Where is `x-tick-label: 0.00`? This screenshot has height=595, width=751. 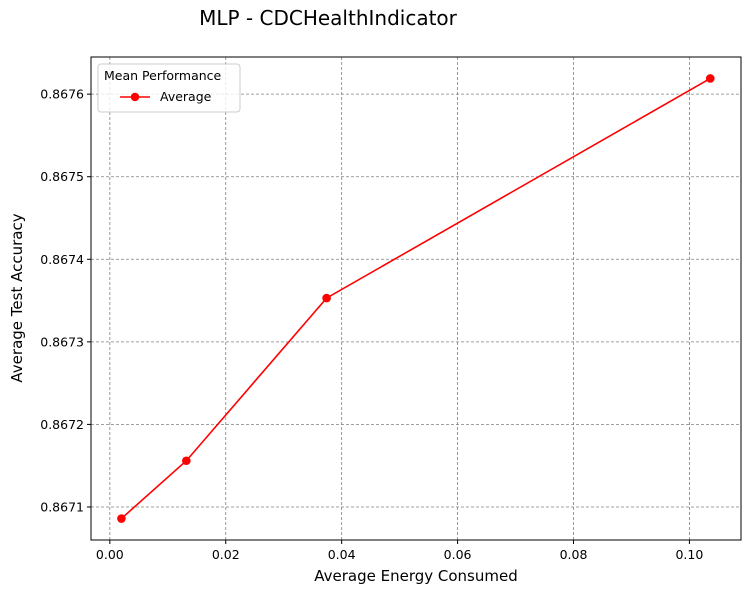
x-tick-label: 0.00 is located at coordinates (110, 554).